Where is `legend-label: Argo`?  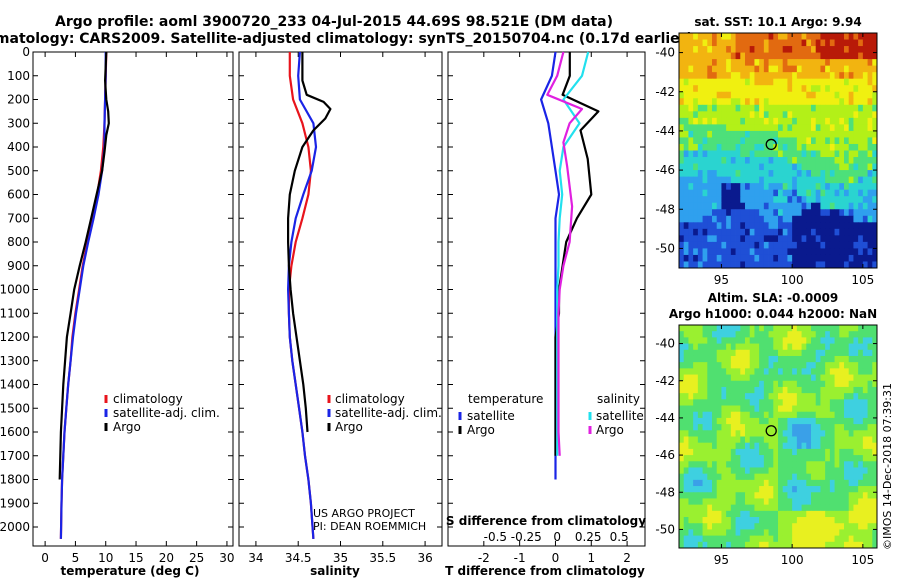 legend-label: Argo is located at coordinates (610, 430).